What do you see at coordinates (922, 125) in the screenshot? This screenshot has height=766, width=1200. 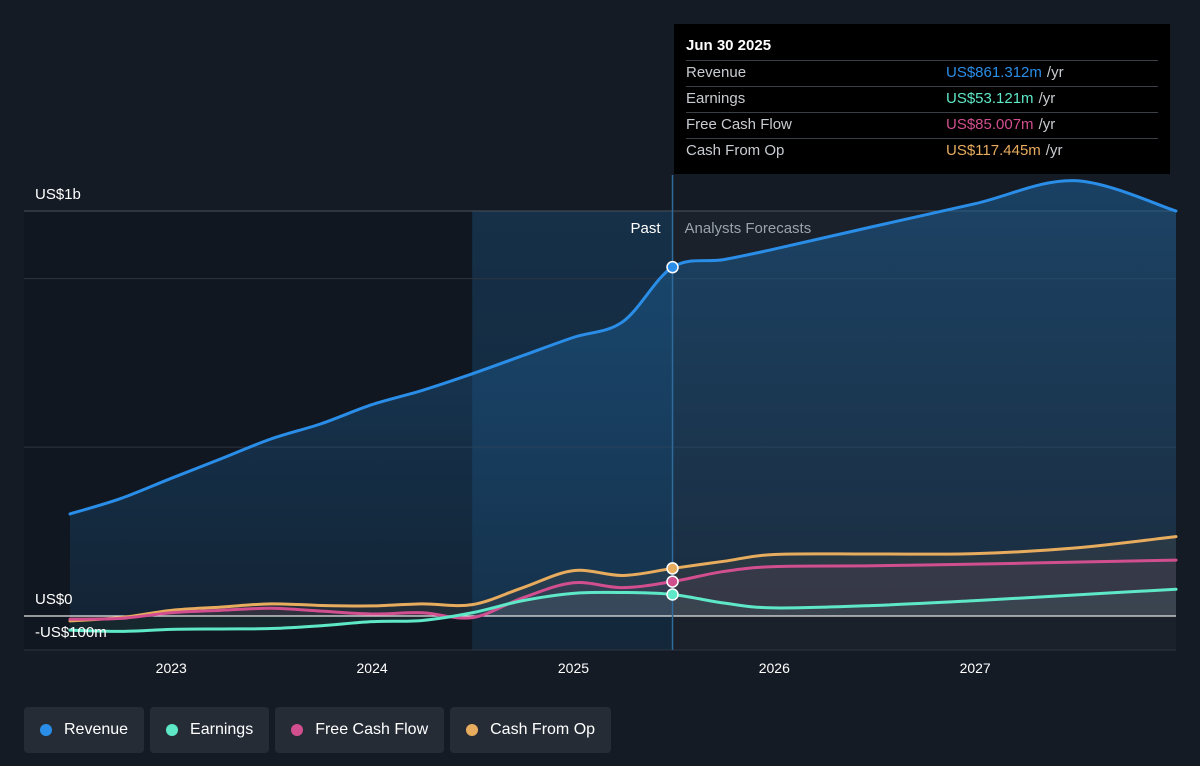 I see `tooltip-row-free-cash-flow: Free Cash Flow US$85.007m /yr` at bounding box center [922, 125].